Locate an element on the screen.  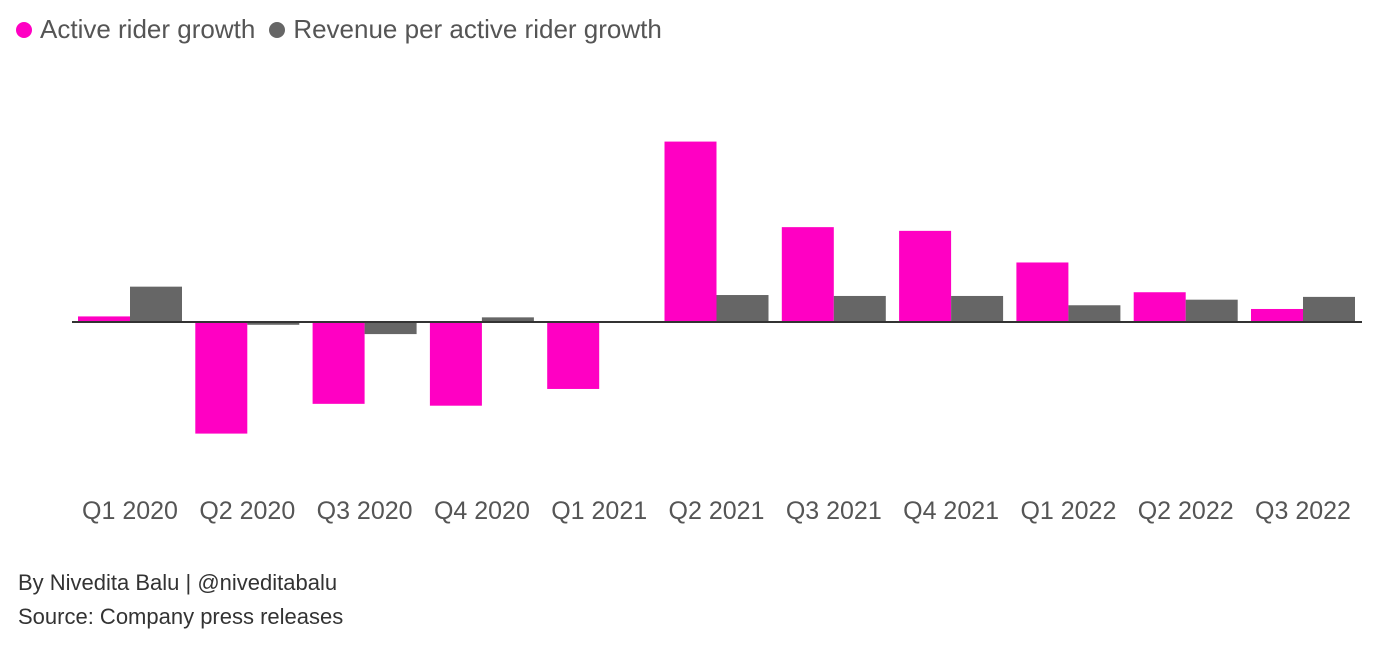
bar-revenue-per-rider-q1-2020 is located at coordinates (156, 304).